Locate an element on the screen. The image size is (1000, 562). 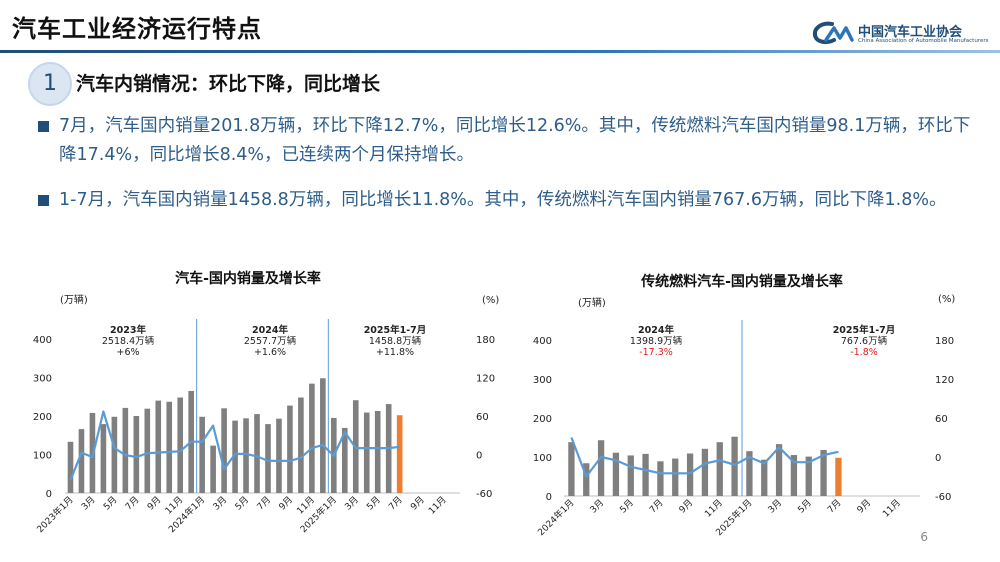
annotation-label: 1398.9万辆 is located at coordinates (656, 341).